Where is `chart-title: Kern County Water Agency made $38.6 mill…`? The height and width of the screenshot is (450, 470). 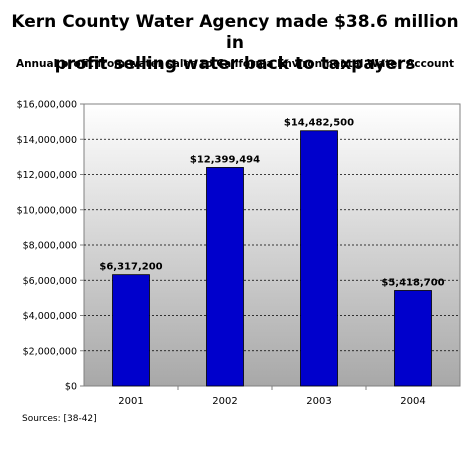 chart-title: Kern County Water Agency made $38.6 mill… is located at coordinates (235, 43).